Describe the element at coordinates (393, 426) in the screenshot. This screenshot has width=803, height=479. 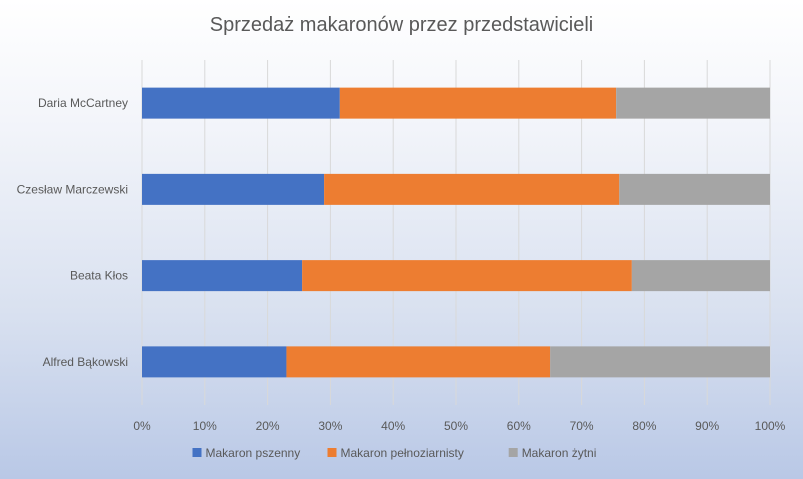
I see `x-tick-label: 40%` at that location.